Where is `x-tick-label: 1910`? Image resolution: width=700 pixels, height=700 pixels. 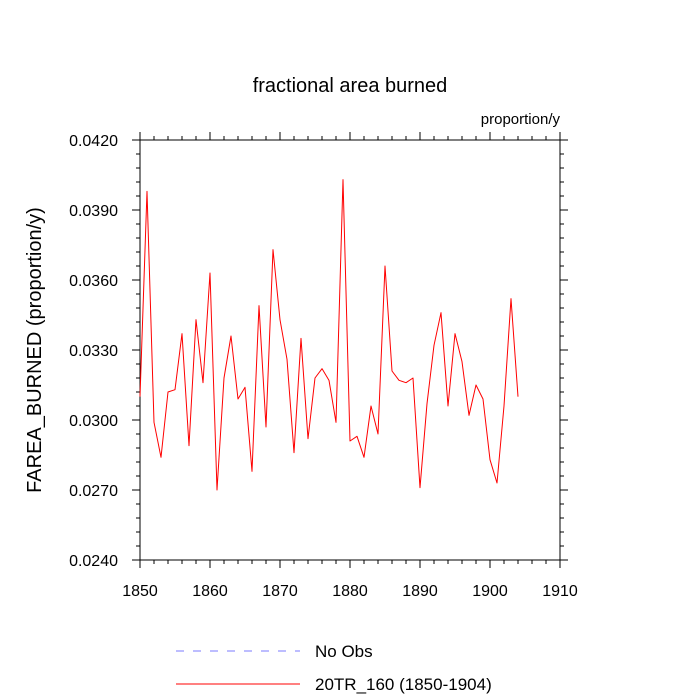
x-tick-label: 1910 is located at coordinates (560, 591).